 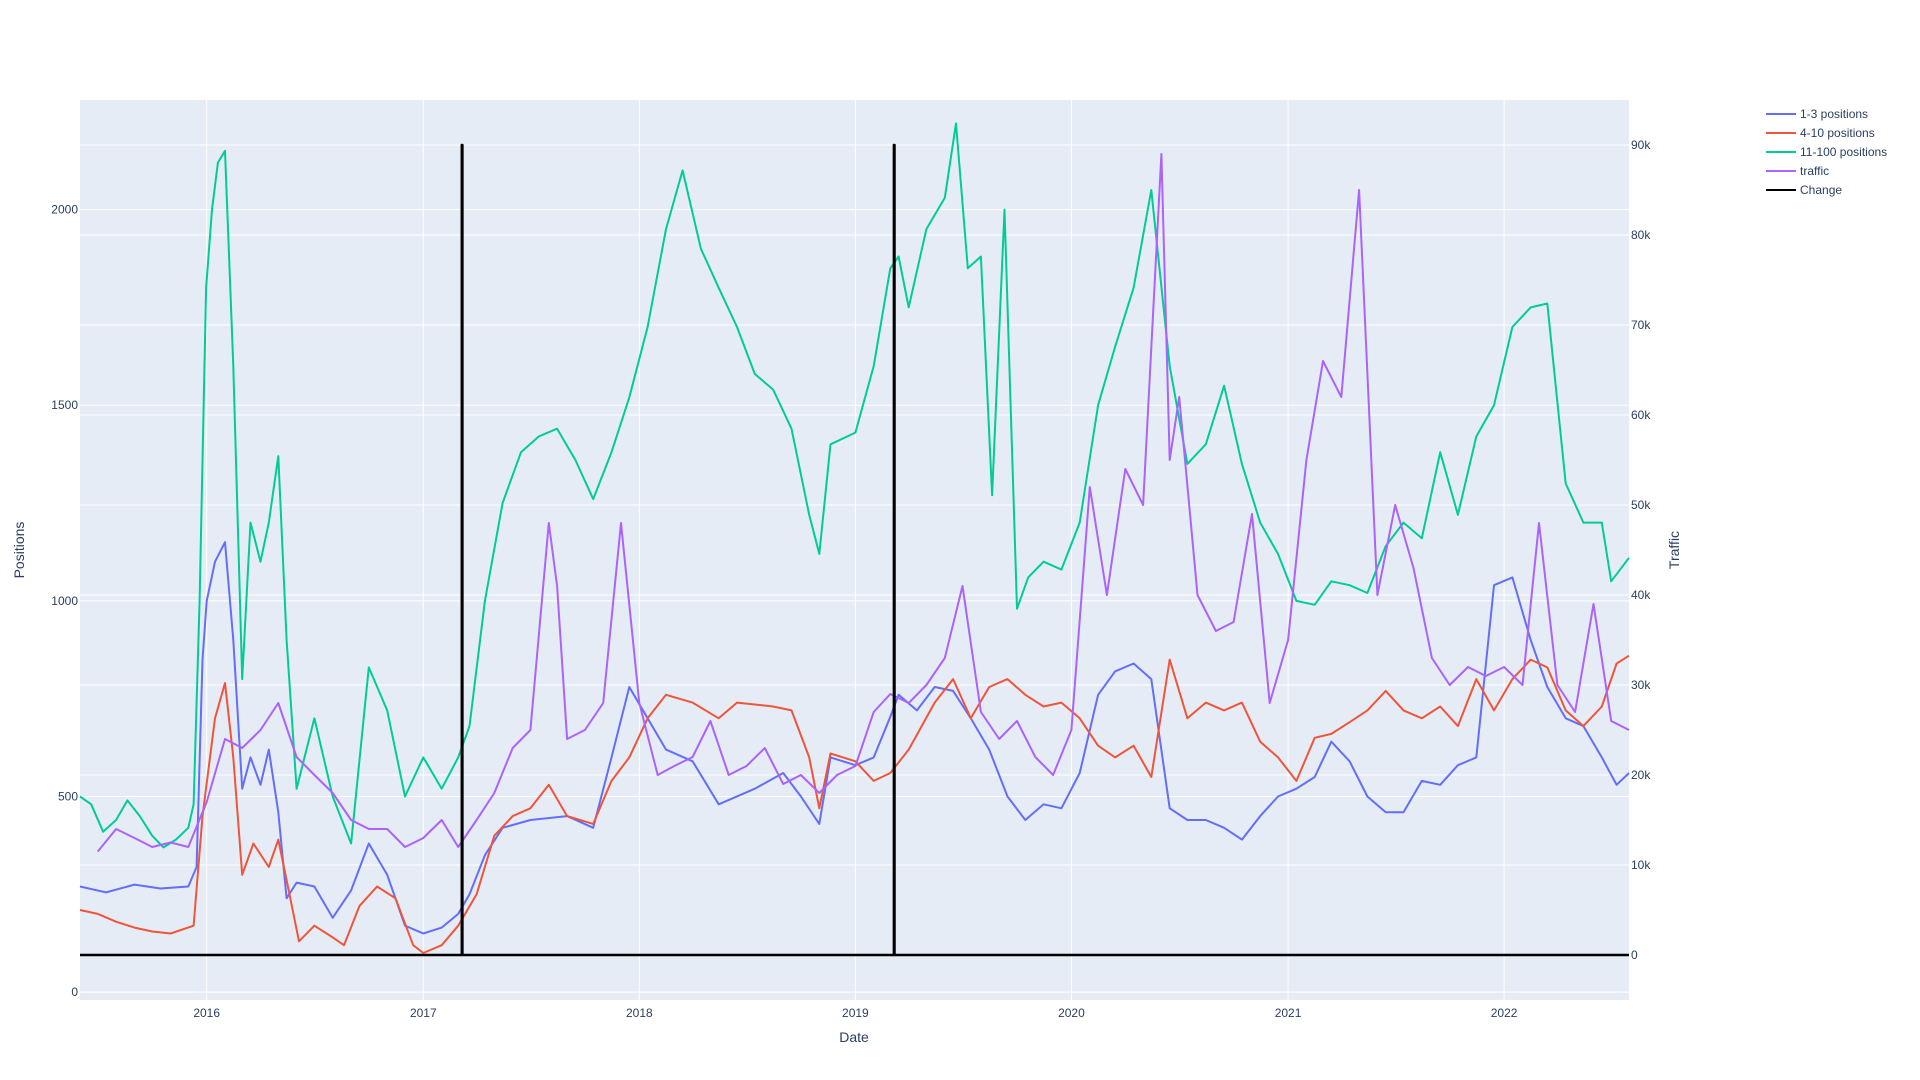 What do you see at coordinates (1821, 190) in the screenshot?
I see `legend-label: Change` at bounding box center [1821, 190].